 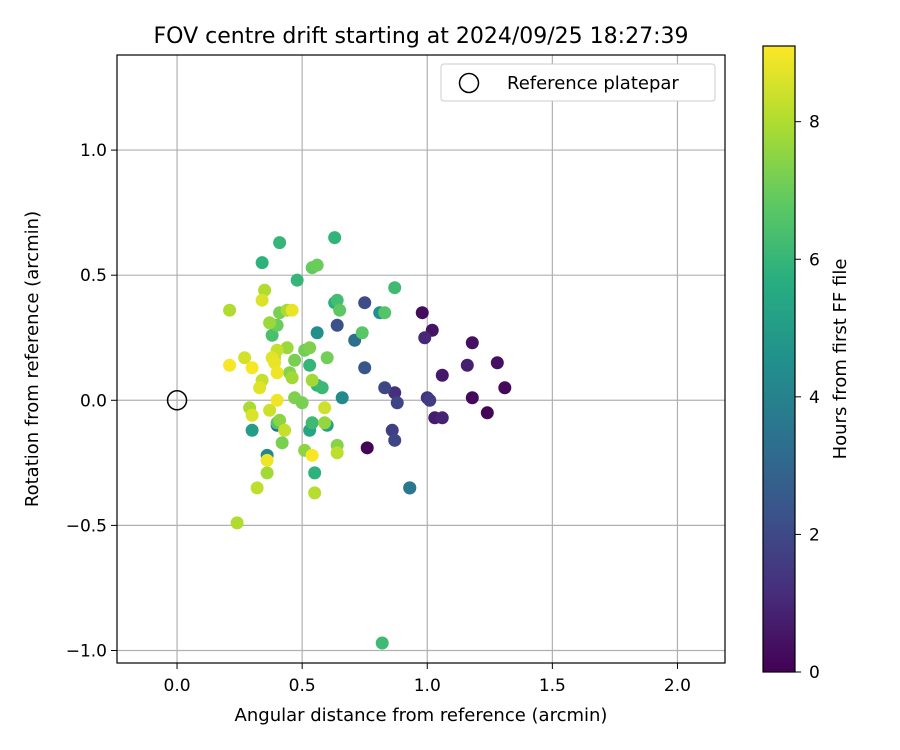 What do you see at coordinates (177, 686) in the screenshot?
I see `x-tick-label: 0.0` at bounding box center [177, 686].